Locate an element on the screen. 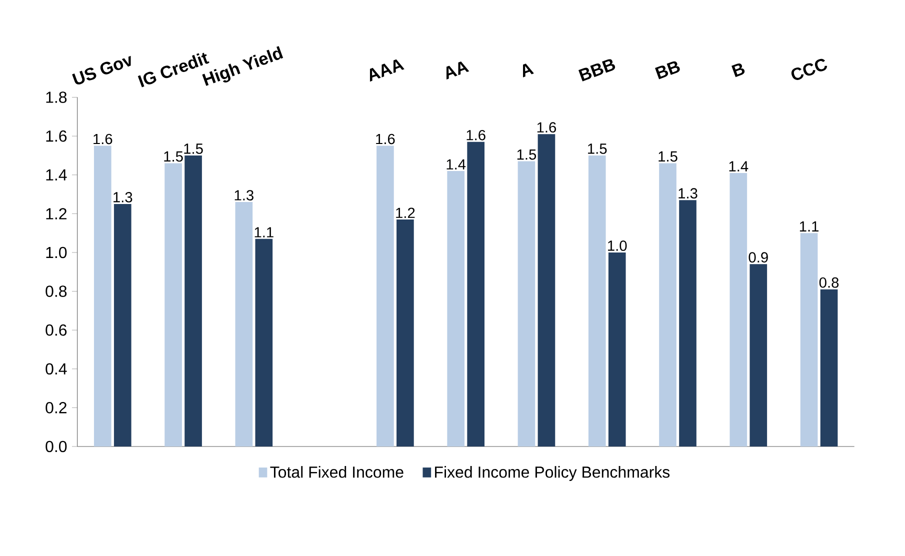 The width and height of the screenshot is (905, 556). x-tick-label: US Gov is located at coordinates (101, 70).